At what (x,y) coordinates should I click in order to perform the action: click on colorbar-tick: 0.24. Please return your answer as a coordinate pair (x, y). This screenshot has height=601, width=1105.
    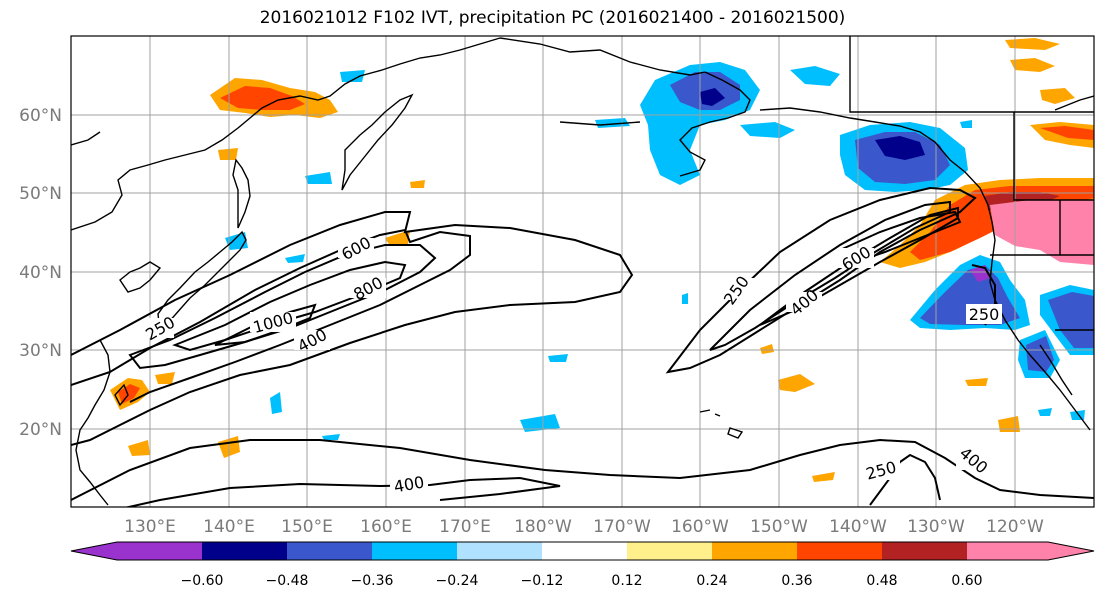
    Looking at the image, I should click on (711, 581).